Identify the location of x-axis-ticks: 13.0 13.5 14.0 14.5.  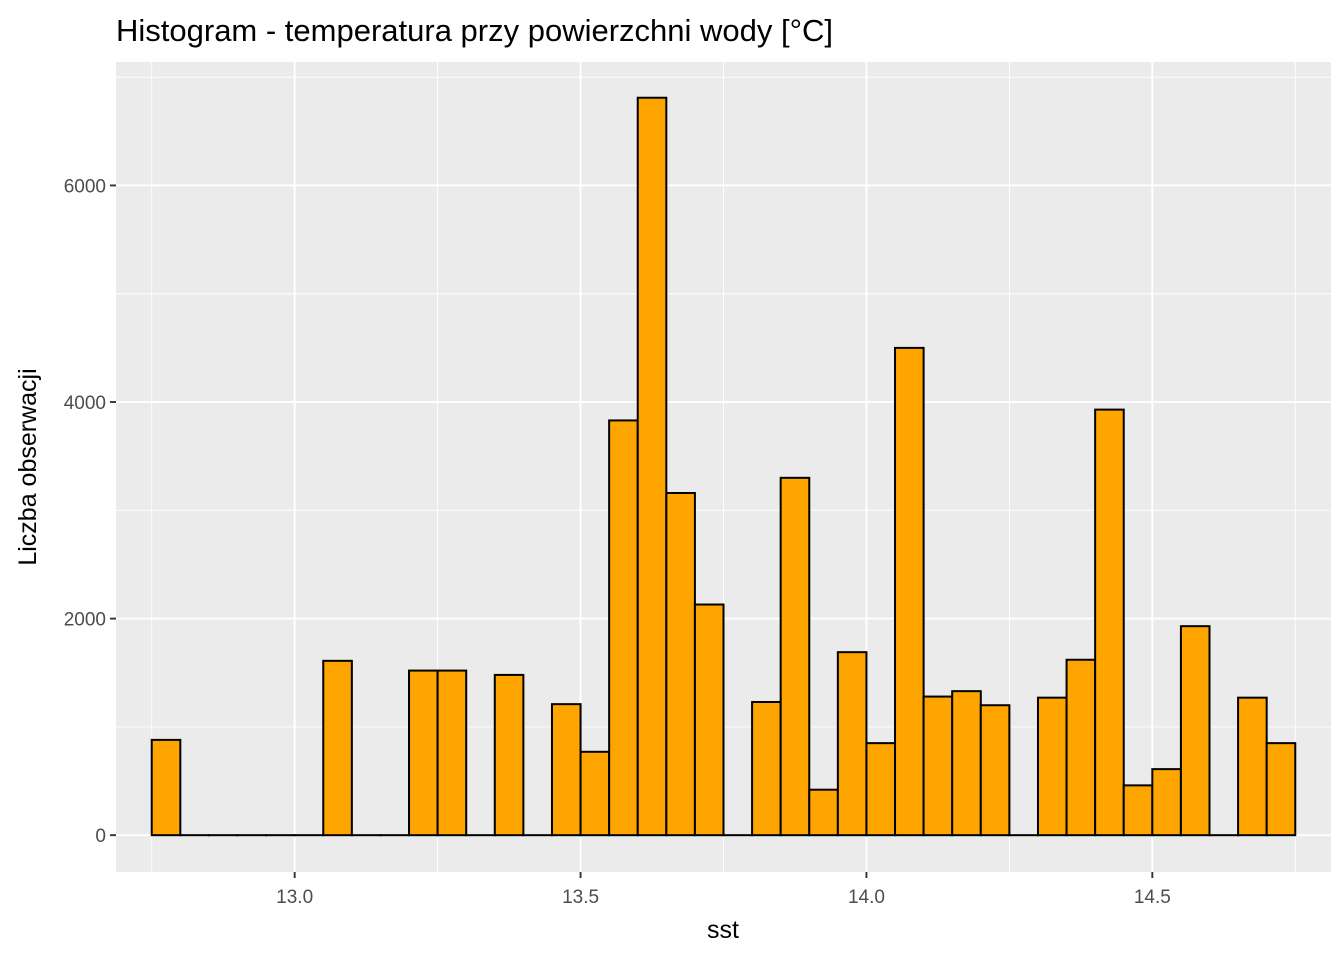
(723, 890).